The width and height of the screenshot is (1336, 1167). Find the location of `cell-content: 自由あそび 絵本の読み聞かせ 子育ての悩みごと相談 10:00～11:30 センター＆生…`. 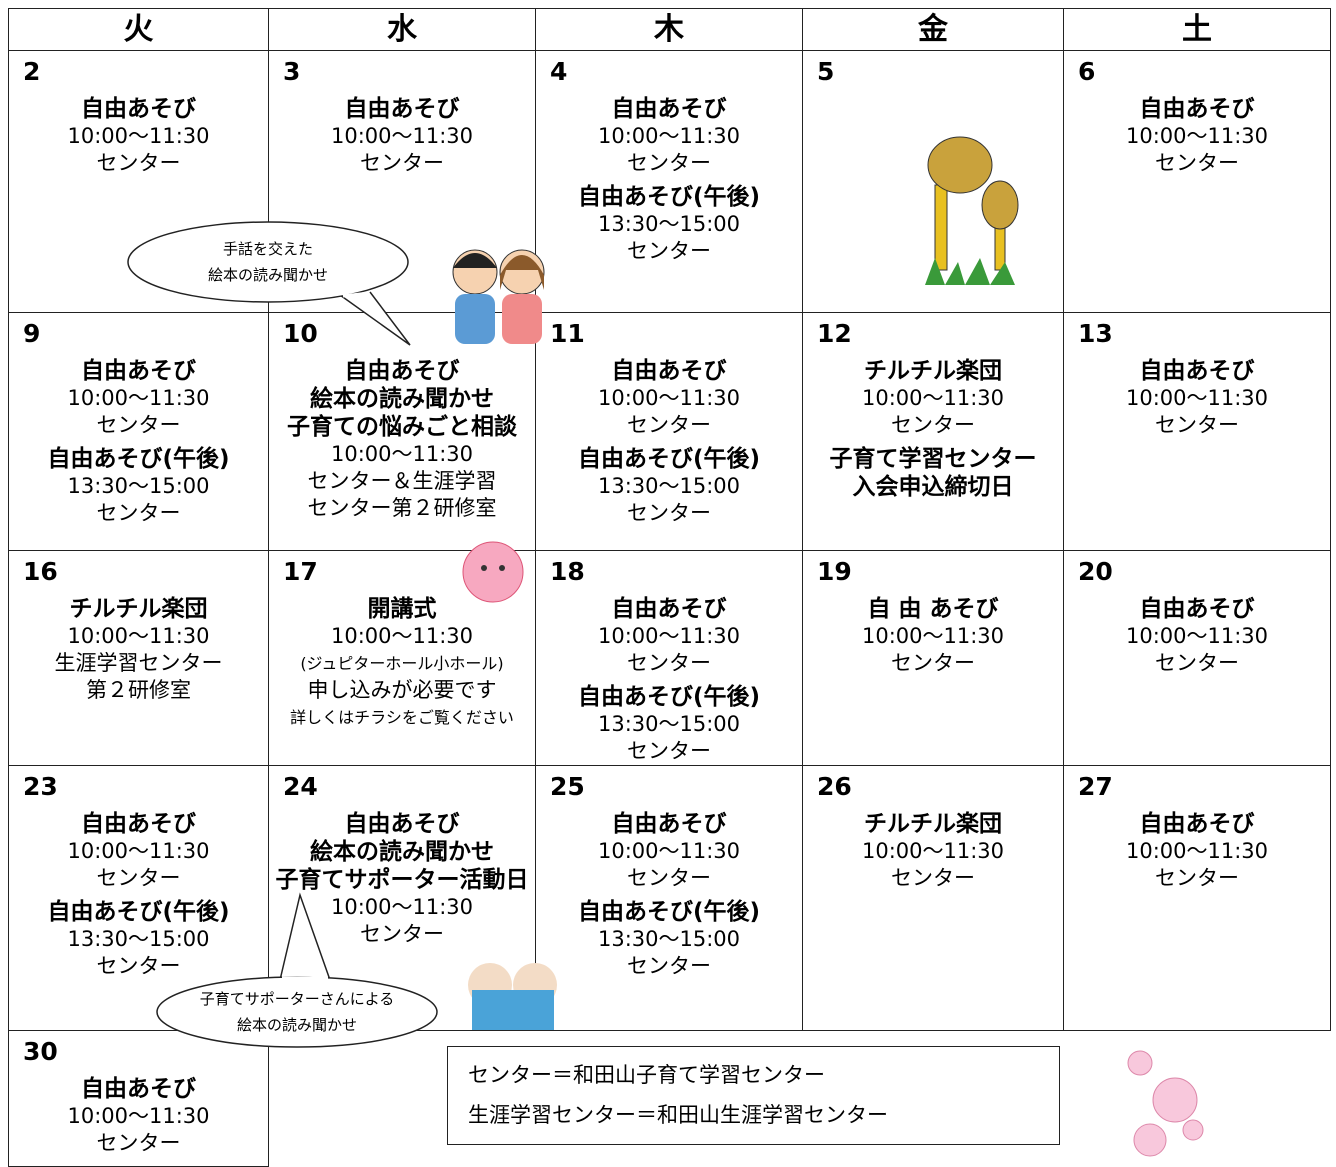

cell-content: 自由あそび 絵本の読み聞かせ 子育ての悩みごと相談 10:00～11:30 センター＆生… is located at coordinates (402, 442).